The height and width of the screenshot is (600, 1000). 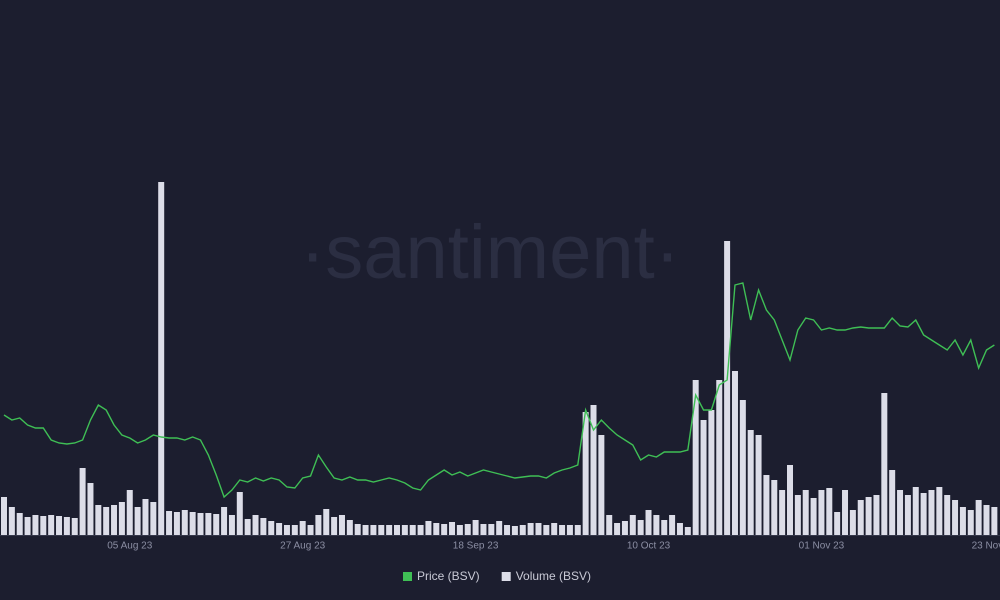 I want to click on x-tick-label: 10 Oct 23, so click(x=649, y=546).